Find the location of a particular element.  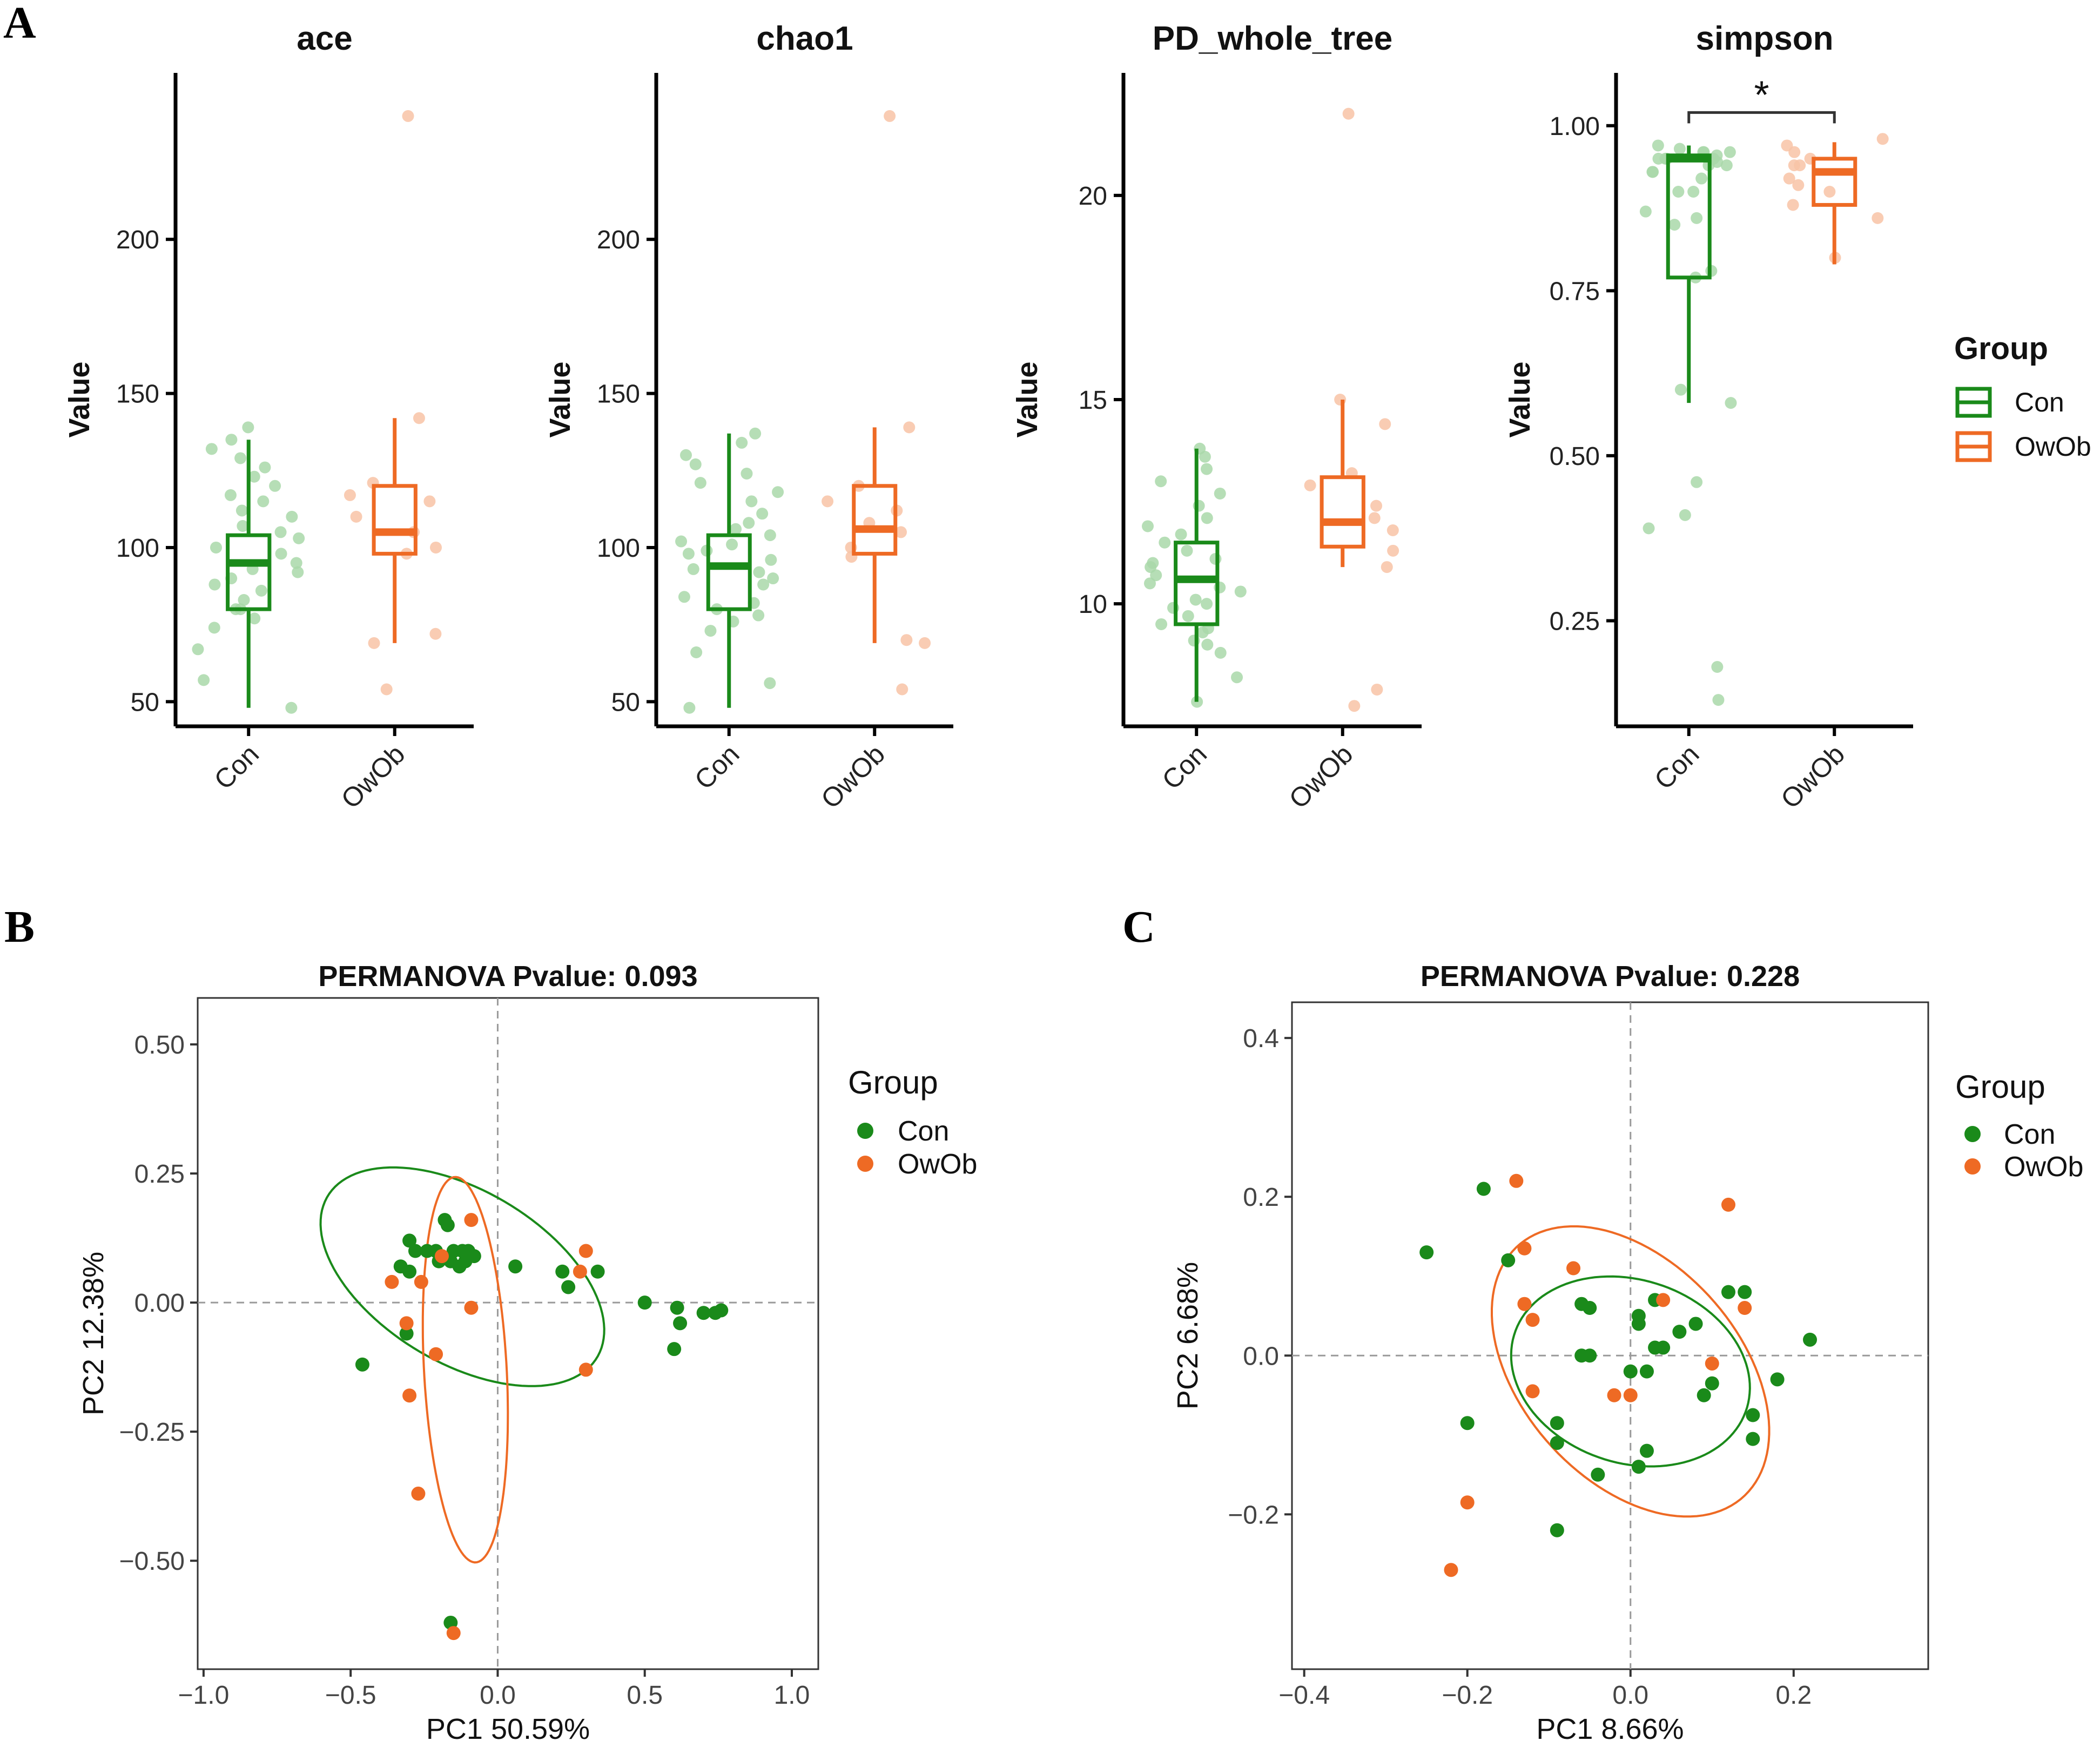

y-axis-label-pcoa_B: PC2 12.38% is located at coordinates (93, 1333).